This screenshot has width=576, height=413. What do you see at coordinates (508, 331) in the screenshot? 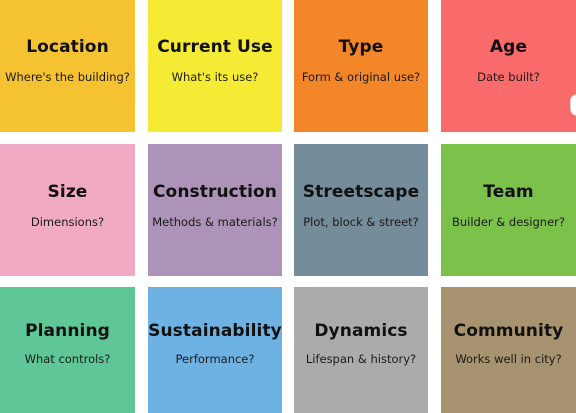
I see `tile-title: Community` at bounding box center [508, 331].